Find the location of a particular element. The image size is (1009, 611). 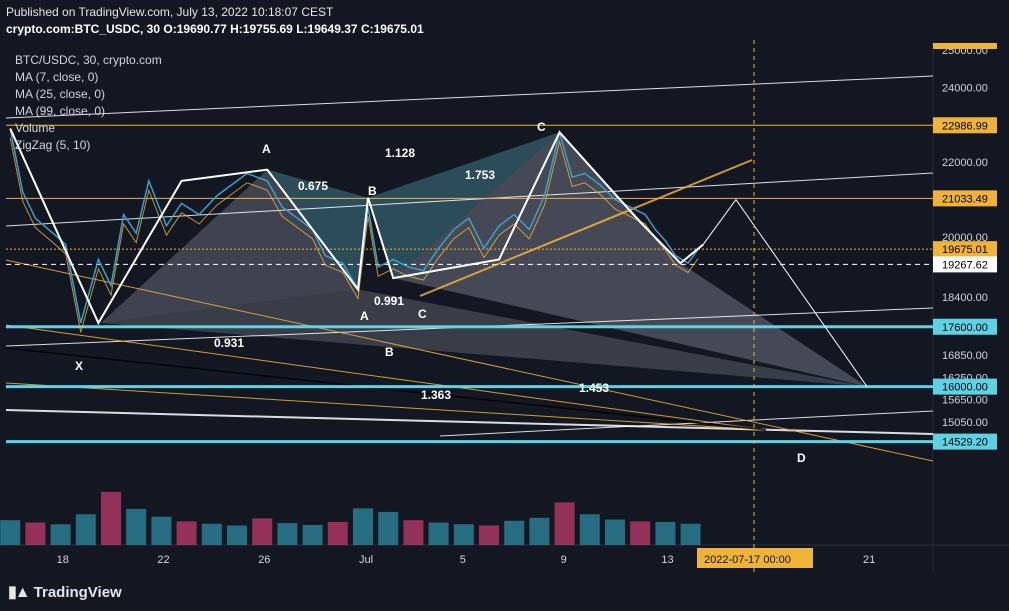

pattern-triangle-bcd is located at coordinates (464, 205).